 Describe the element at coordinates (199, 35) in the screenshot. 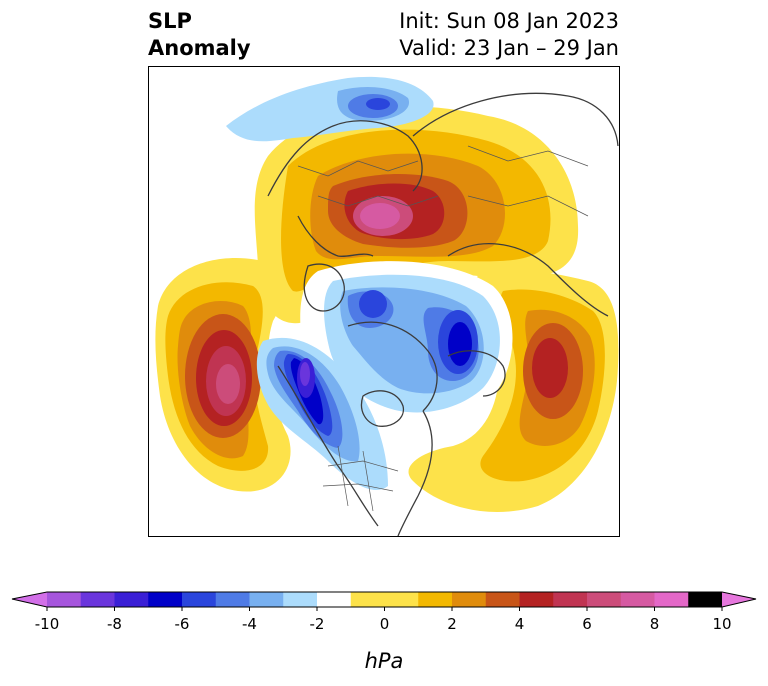

I see `map-title-left: SLP Anomaly` at that location.